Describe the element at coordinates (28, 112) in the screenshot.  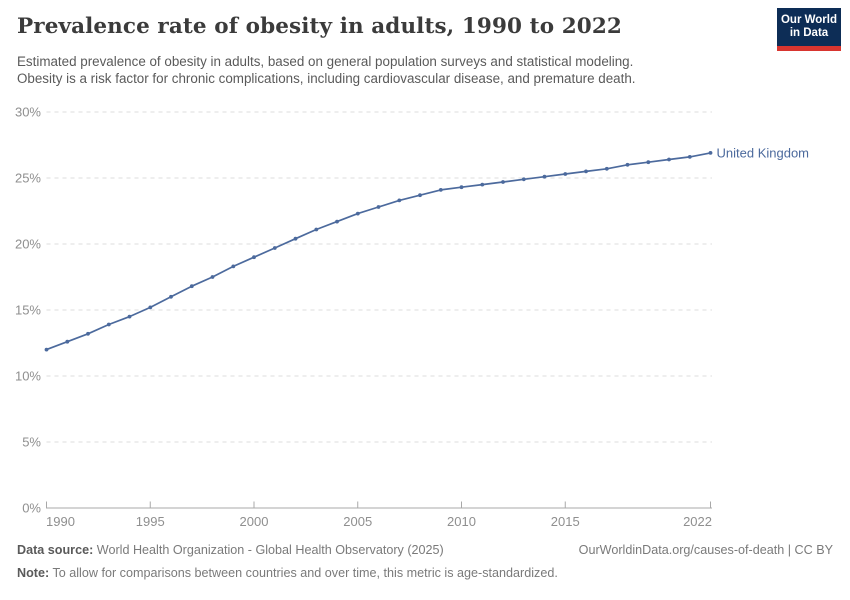
I see `y-tick-label-30: 30%` at that location.